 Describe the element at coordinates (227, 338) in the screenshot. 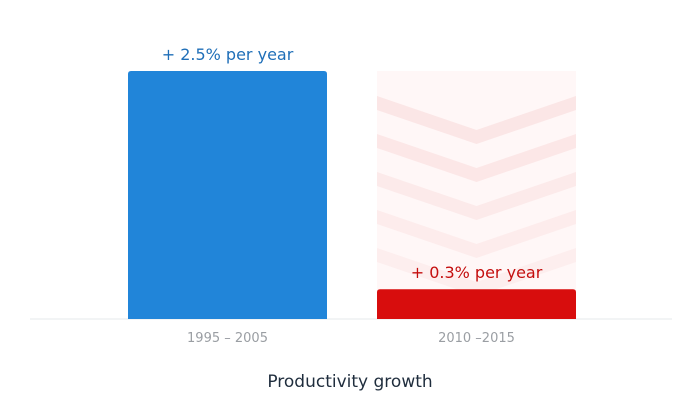

I see `x-tick-label-1: 1995 – 2005` at that location.